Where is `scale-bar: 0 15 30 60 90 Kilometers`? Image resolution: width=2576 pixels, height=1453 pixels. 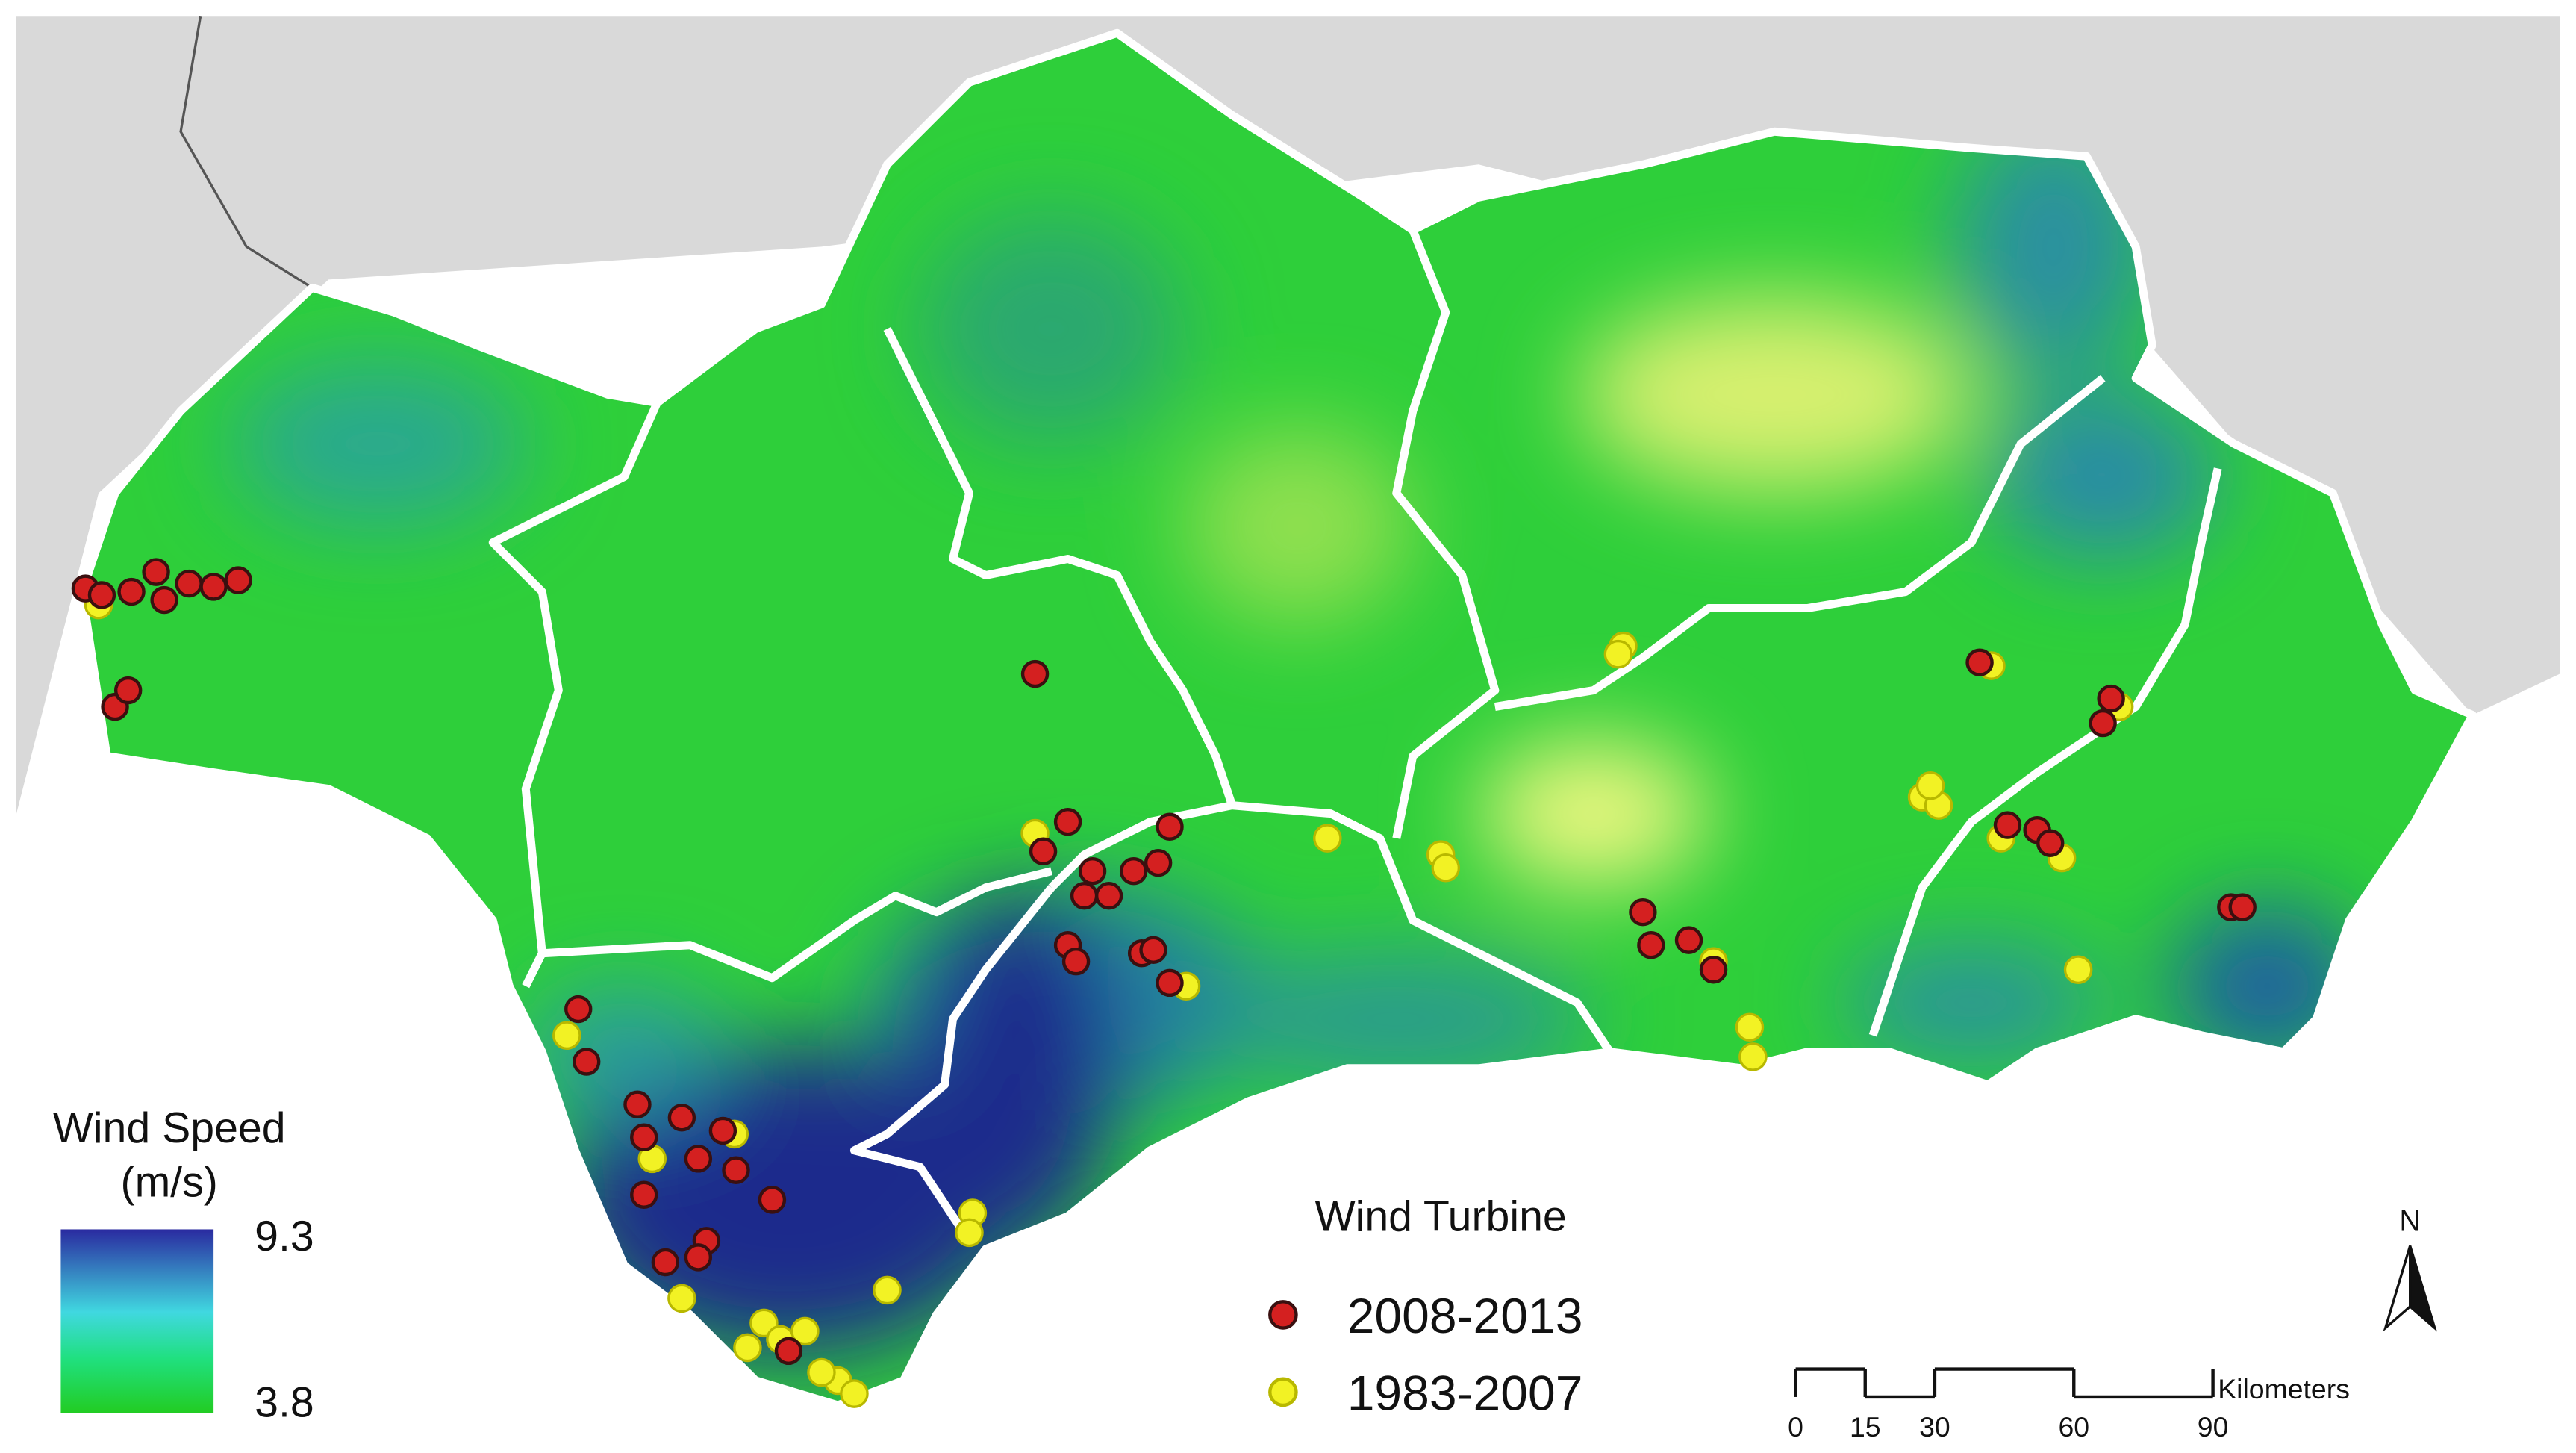
scale-bar: 0 15 30 60 90 Kilometers is located at coordinates (2069, 1405).